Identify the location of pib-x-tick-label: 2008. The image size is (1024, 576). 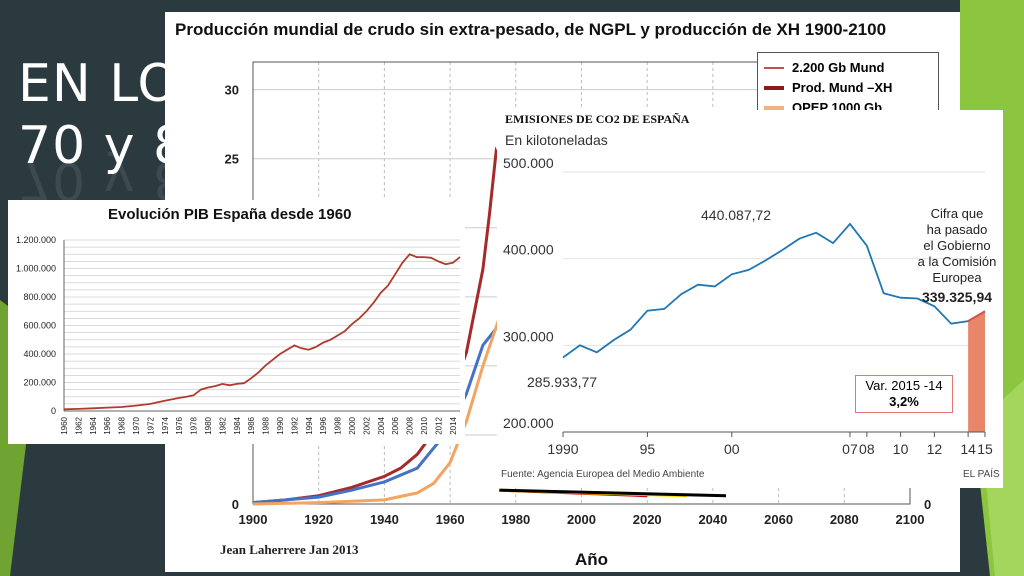
(410, 425).